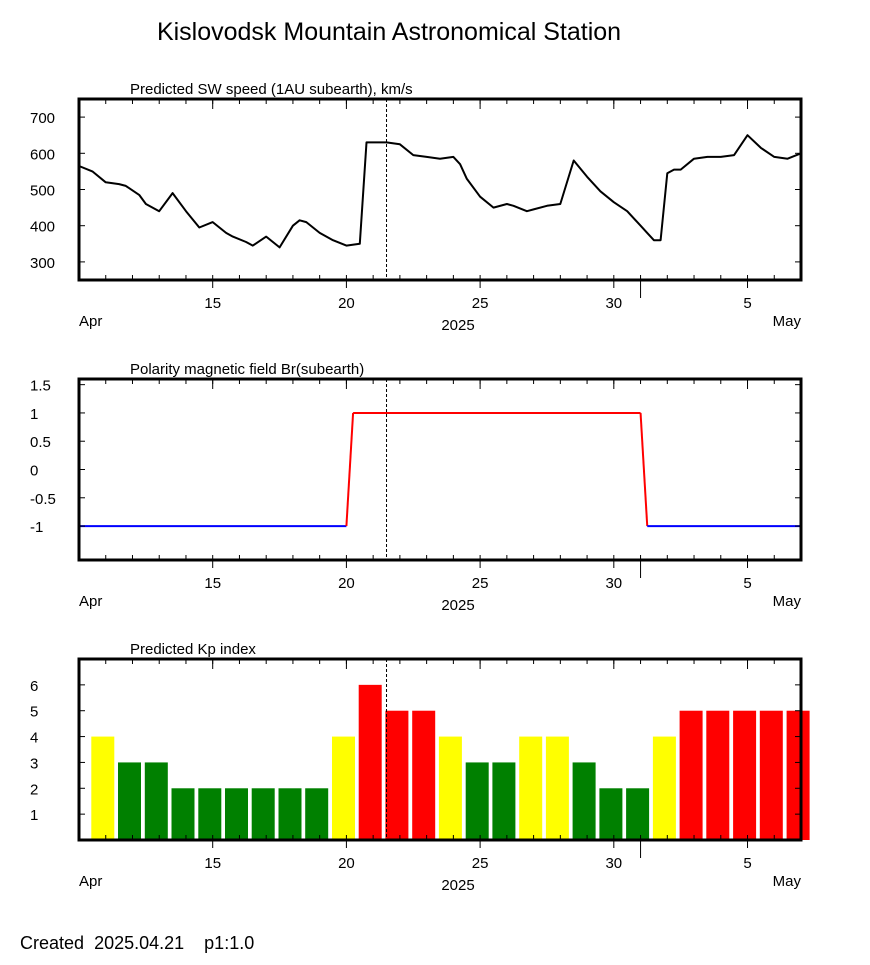 Image resolution: width=870 pixels, height=965 pixels. Describe the element at coordinates (34, 686) in the screenshot. I see `y-tick-label: 6` at that location.